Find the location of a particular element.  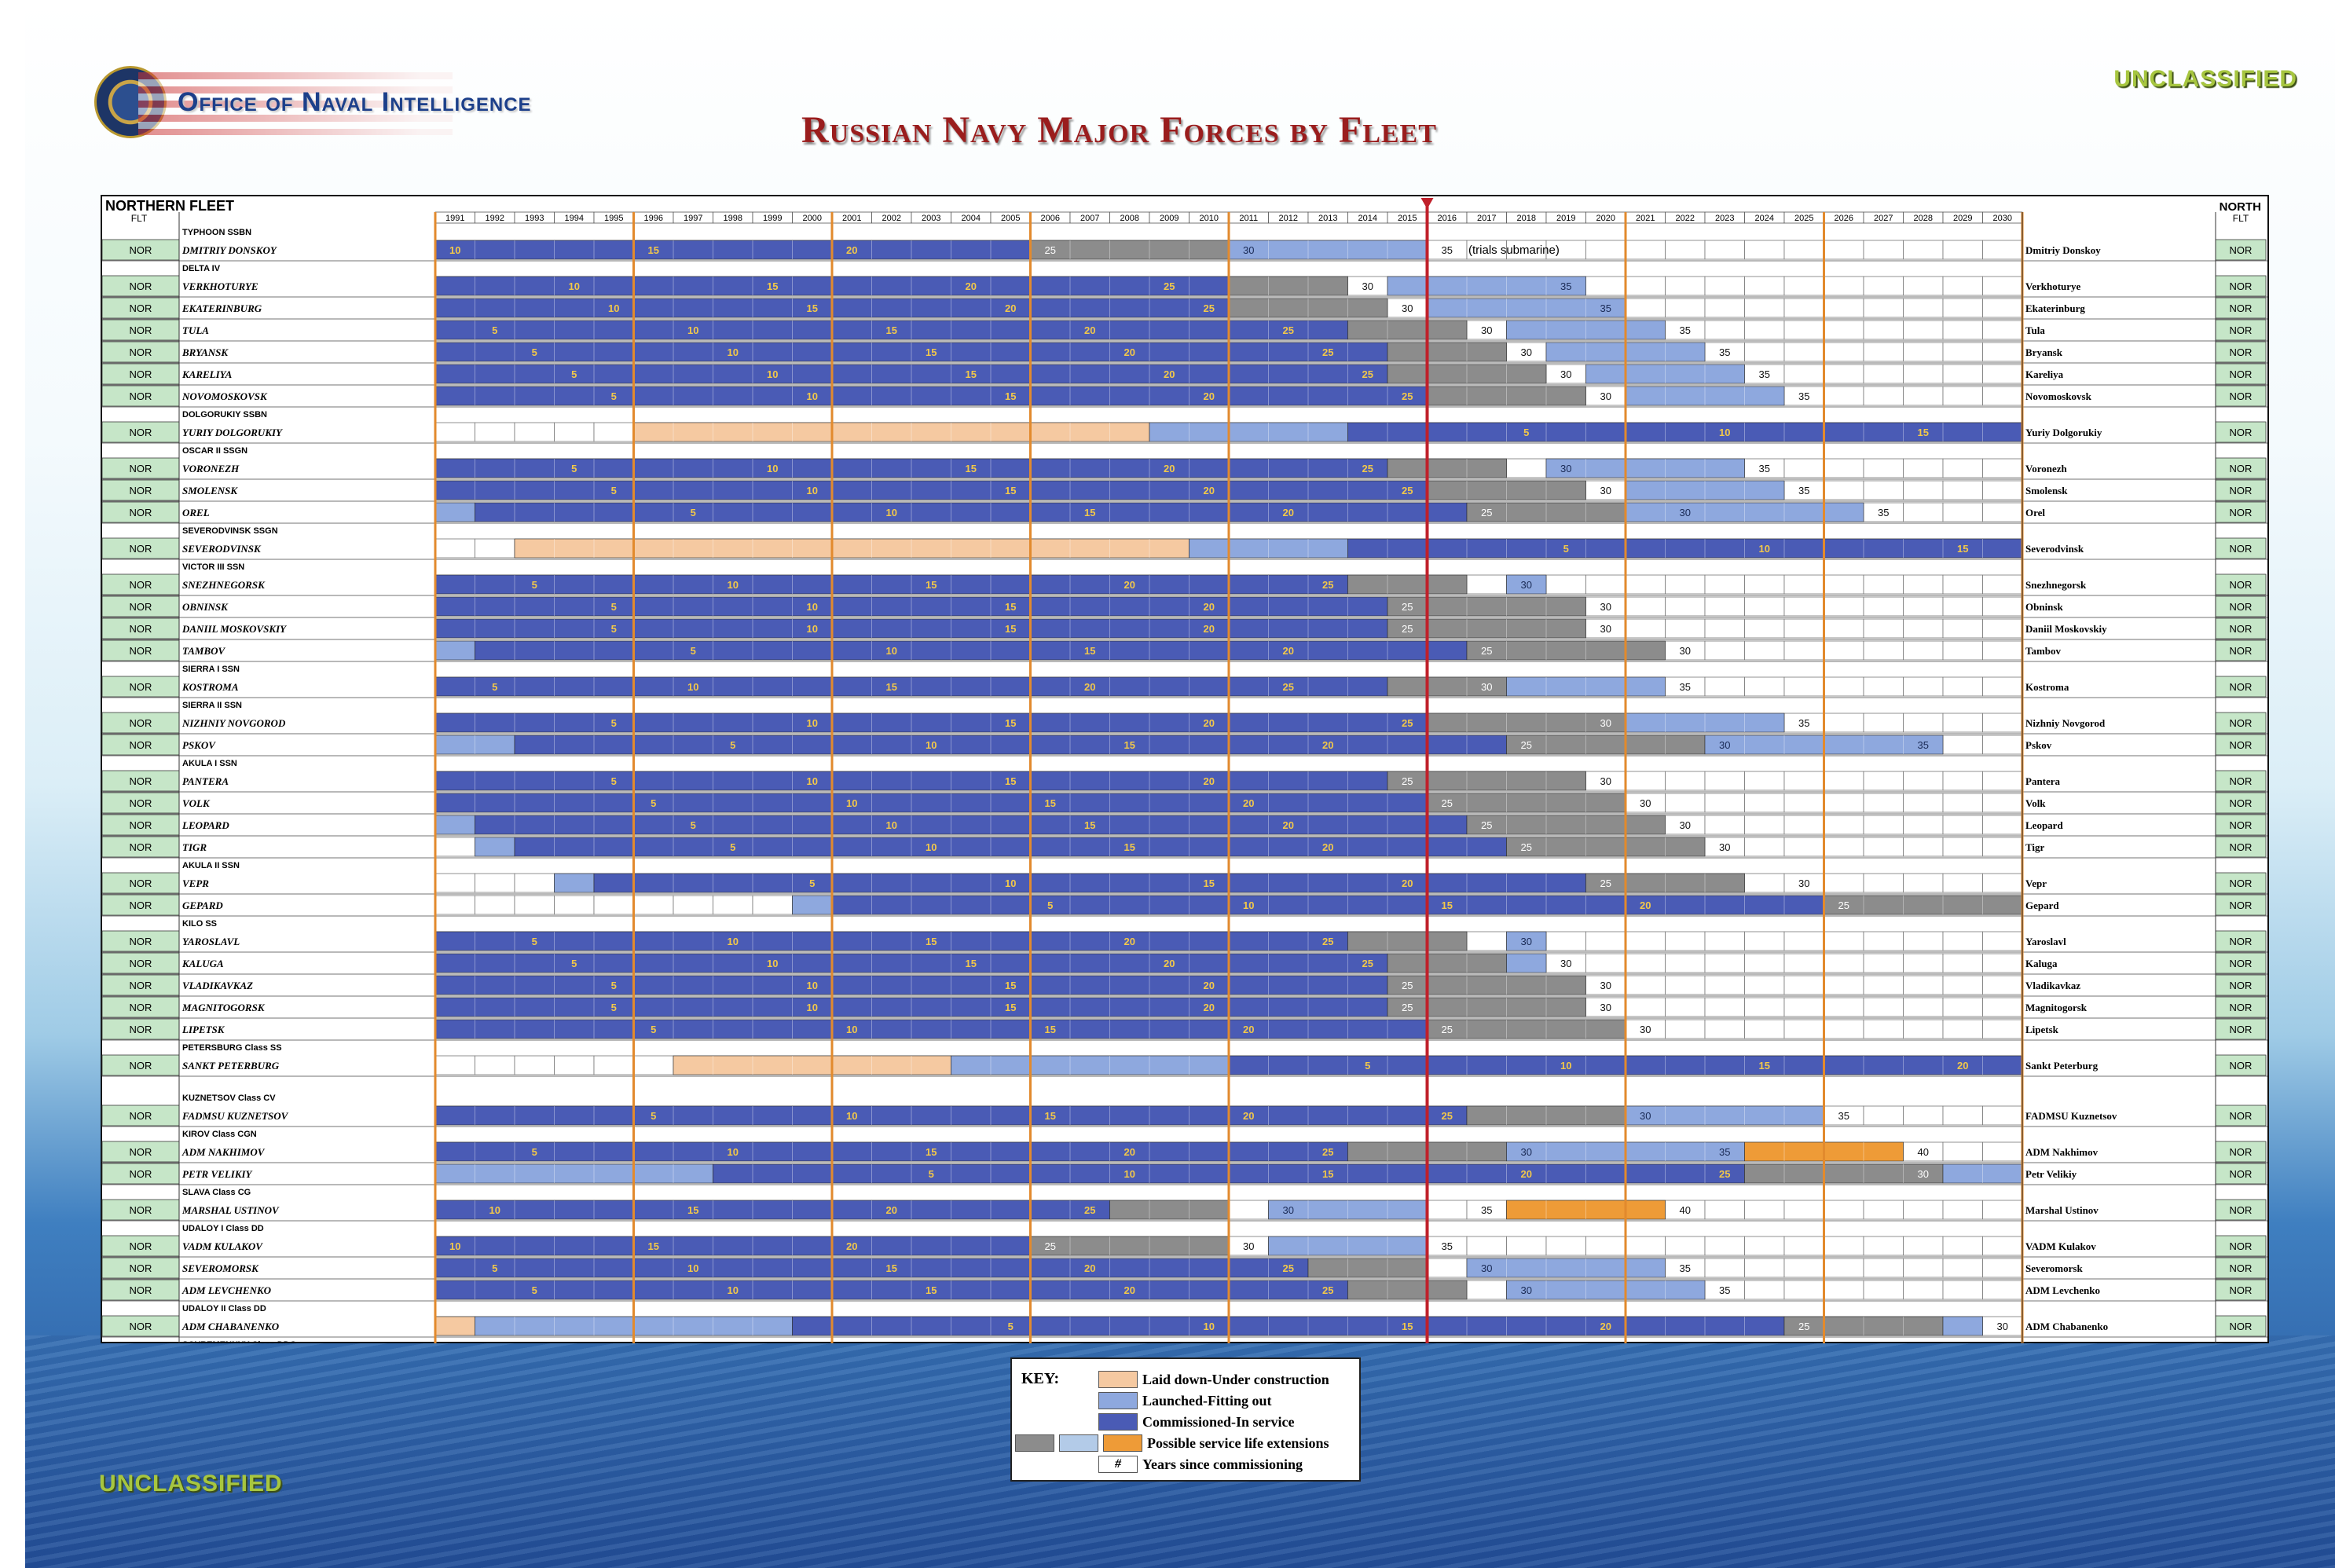

year-label: 2020 is located at coordinates (1605, 218).